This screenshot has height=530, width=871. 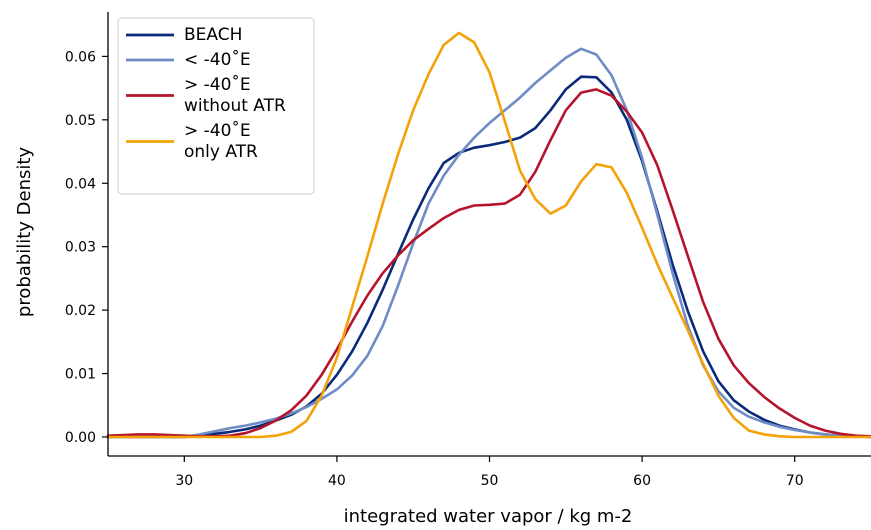 I want to click on y-tick-label: 0.01, so click(x=80, y=375).